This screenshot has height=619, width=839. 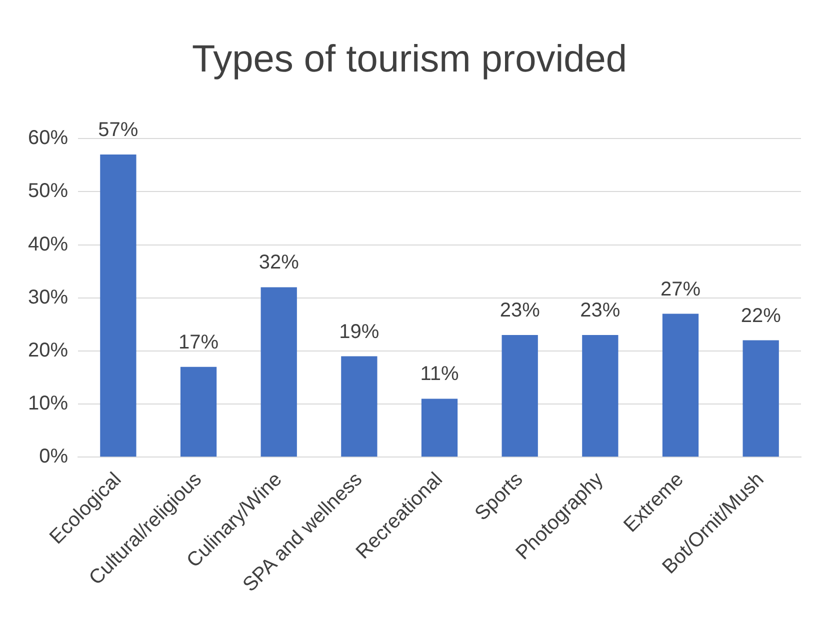 I want to click on y-tick-label: 10%, so click(x=48, y=403).